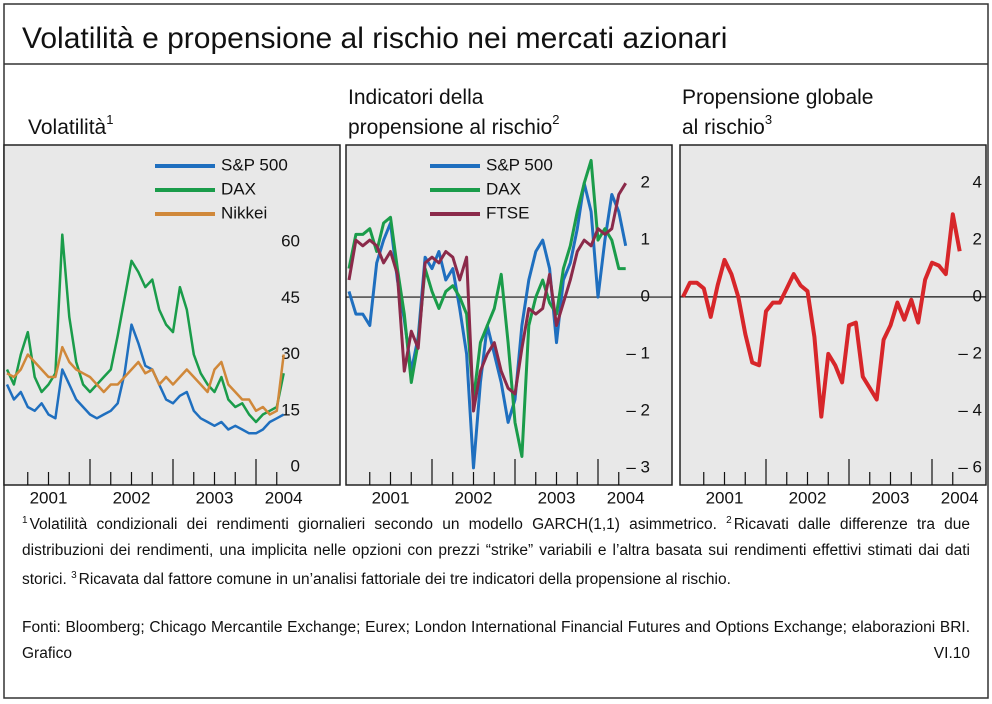 This screenshot has height=704, width=992. What do you see at coordinates (25, 520) in the screenshot?
I see `note-marker: 1` at bounding box center [25, 520].